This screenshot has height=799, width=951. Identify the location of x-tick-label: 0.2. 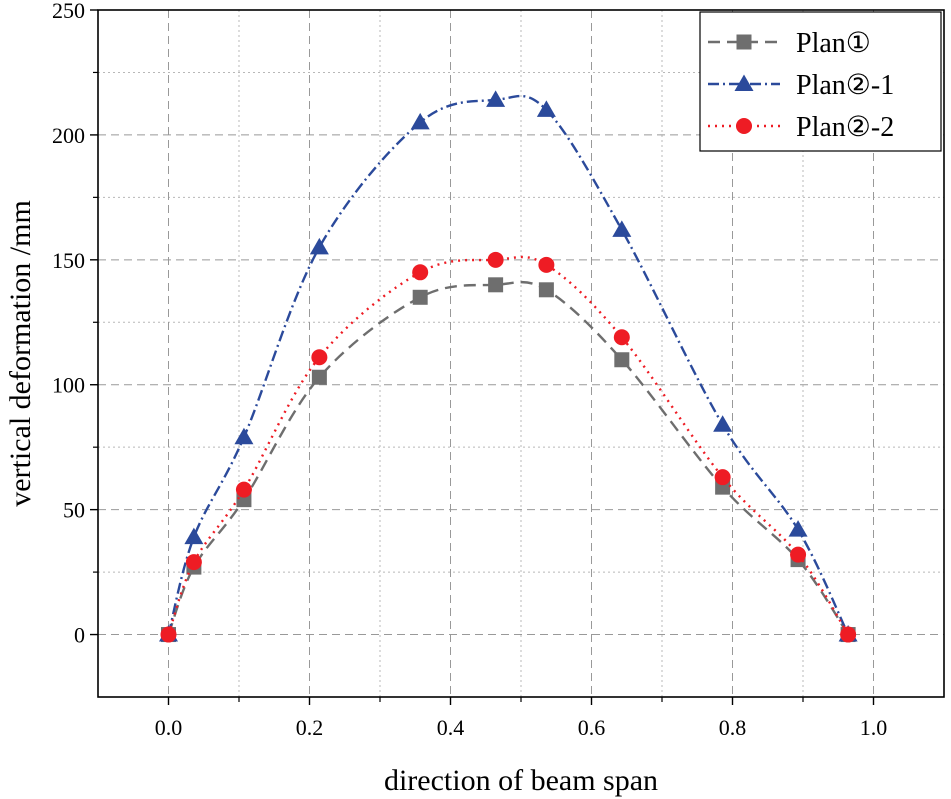
(310, 727).